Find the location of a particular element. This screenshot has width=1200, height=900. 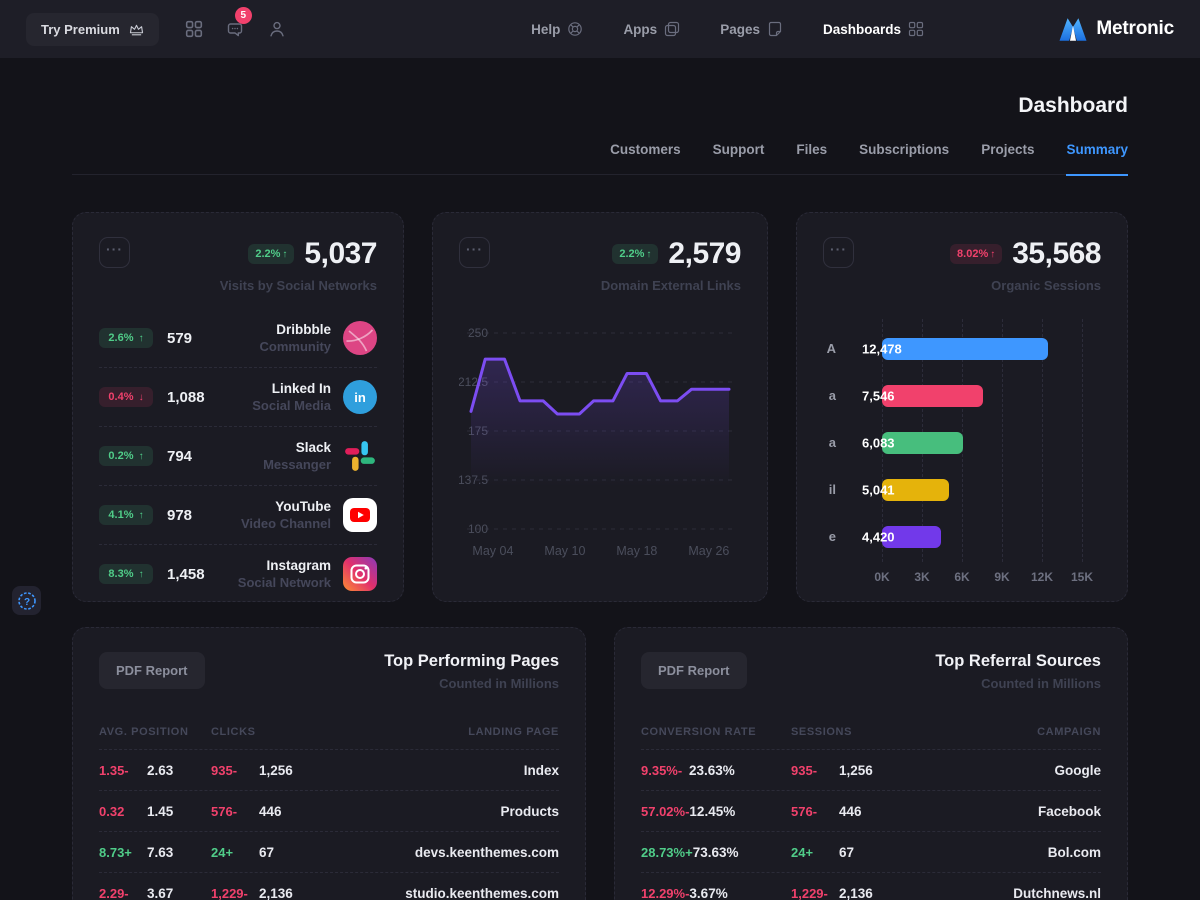

table-row: 8.73+ 7.63 24+ 67 devs.keenthemes.com is located at coordinates (329, 851).